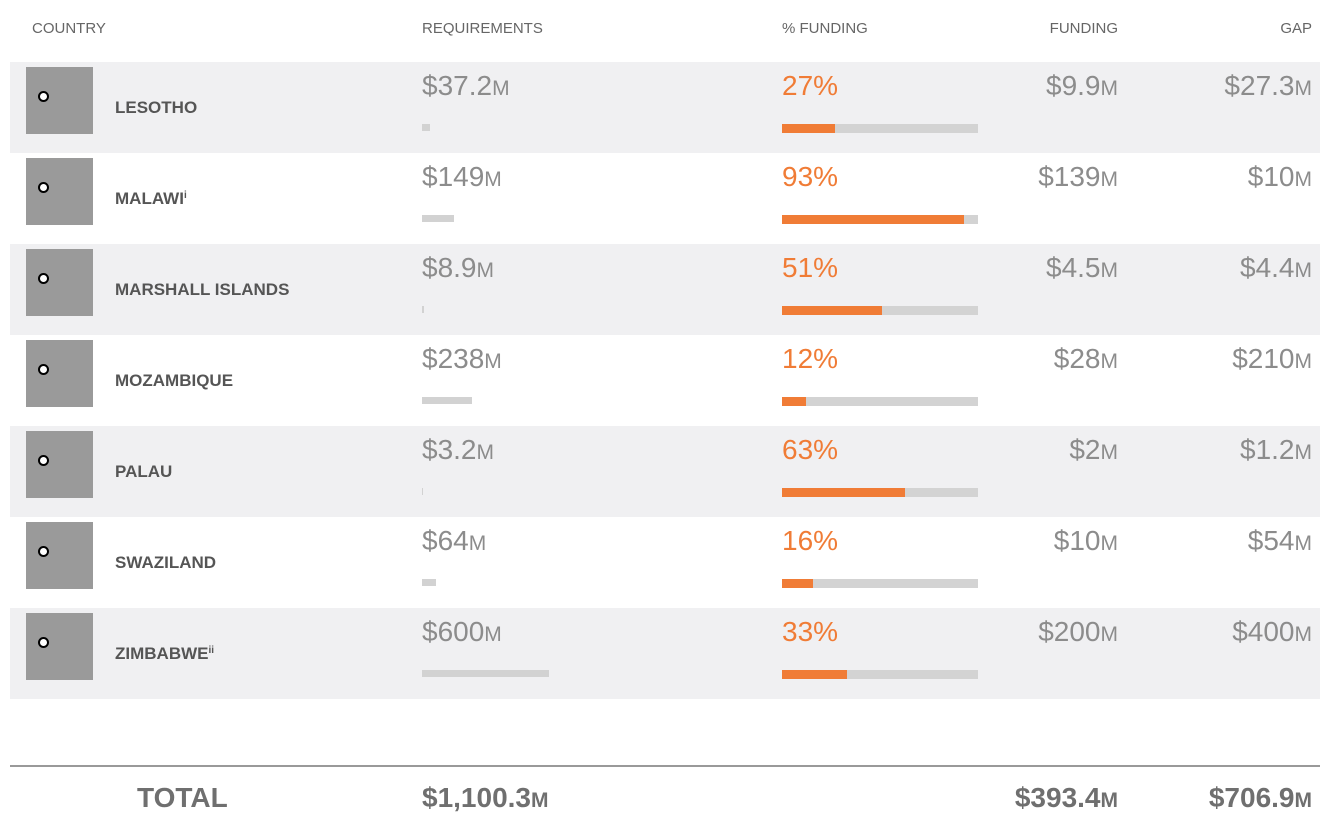  I want to click on pct-funding: 93%, so click(810, 176).